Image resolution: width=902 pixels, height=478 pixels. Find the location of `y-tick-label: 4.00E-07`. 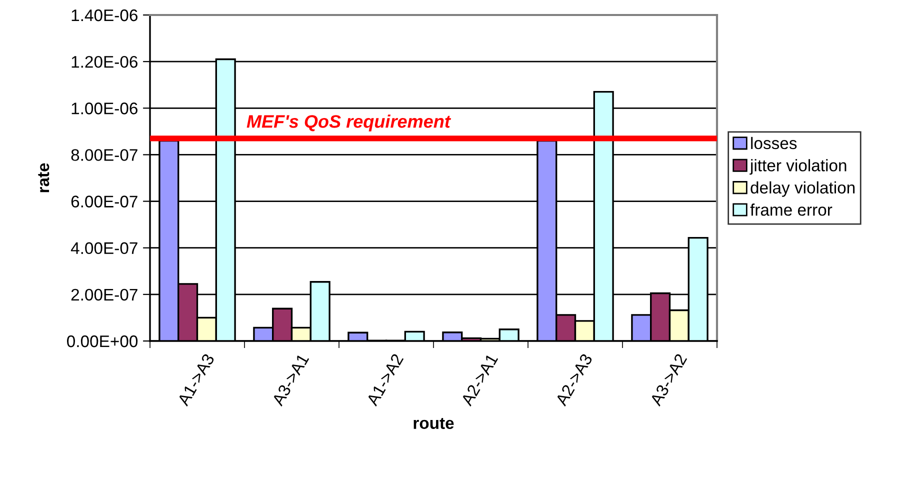

y-tick-label: 4.00E-07 is located at coordinates (104, 248).